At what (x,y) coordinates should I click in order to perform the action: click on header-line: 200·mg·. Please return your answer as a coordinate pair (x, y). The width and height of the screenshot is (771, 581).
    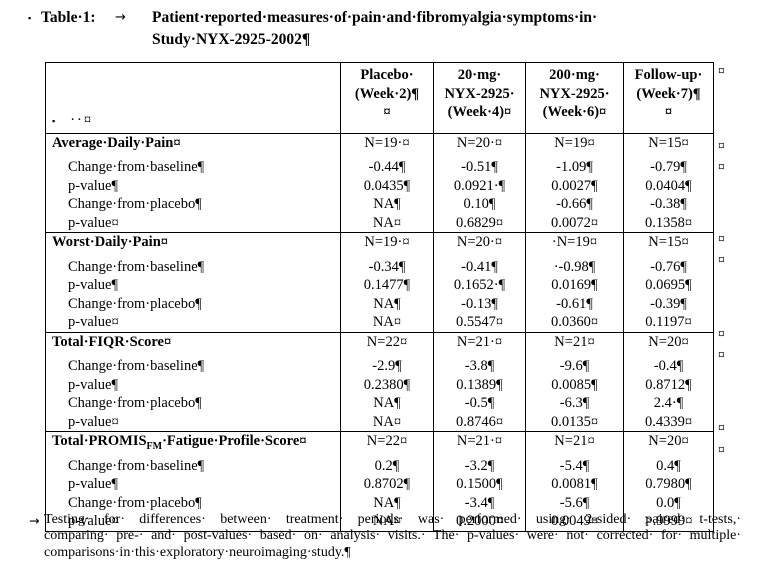
    Looking at the image, I should click on (574, 75).